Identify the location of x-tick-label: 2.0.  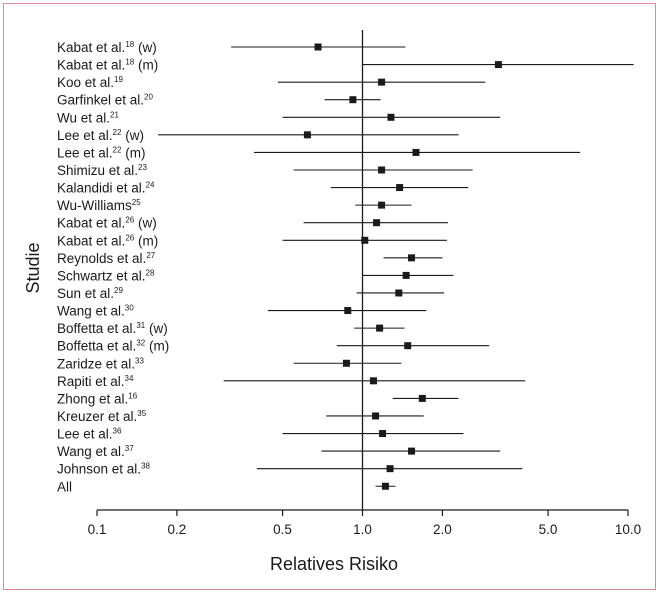
(442, 529).